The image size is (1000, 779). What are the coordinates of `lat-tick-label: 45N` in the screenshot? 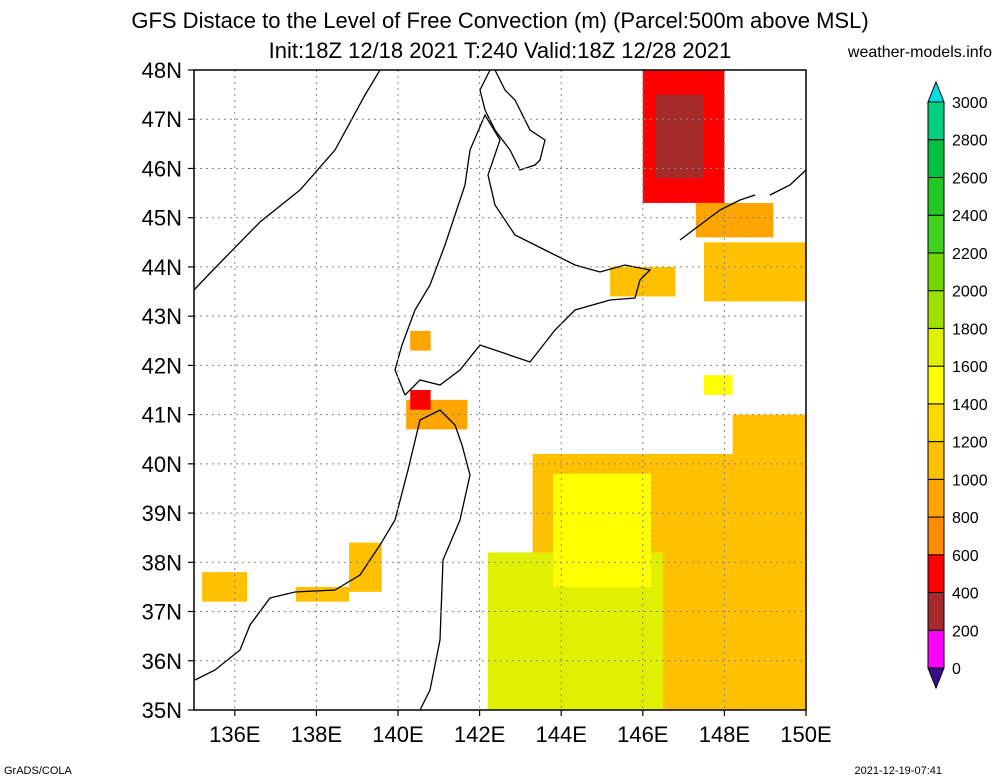 It's located at (162, 218).